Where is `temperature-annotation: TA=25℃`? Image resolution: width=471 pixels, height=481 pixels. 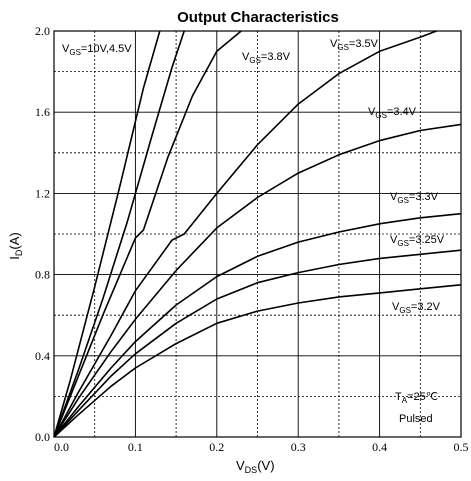 temperature-annotation: TA=25℃ is located at coordinates (416, 398).